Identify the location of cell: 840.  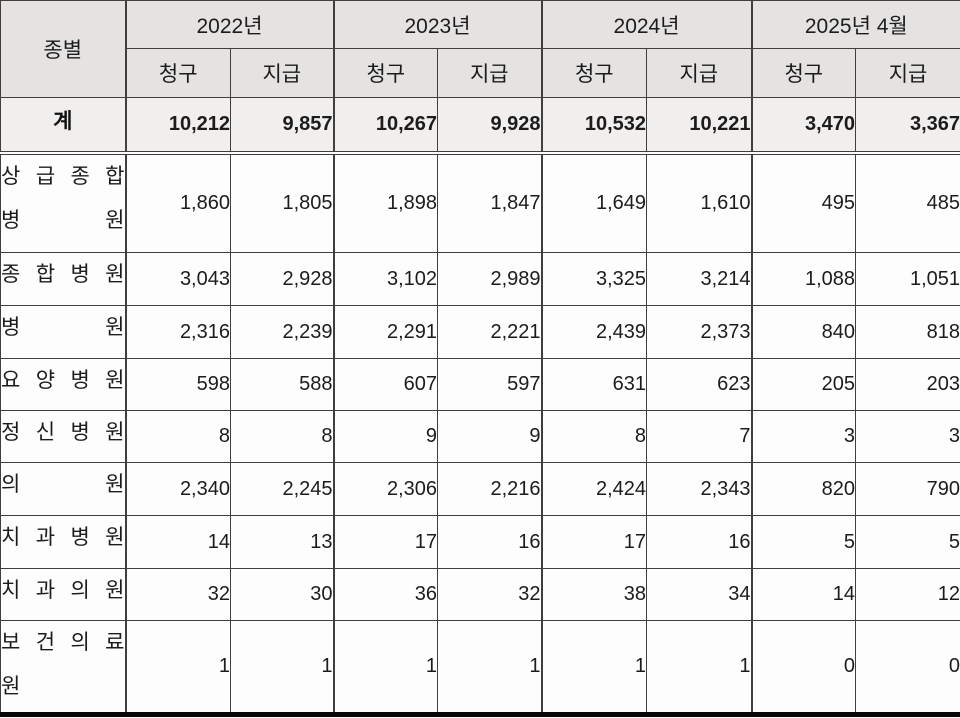
(803, 332).